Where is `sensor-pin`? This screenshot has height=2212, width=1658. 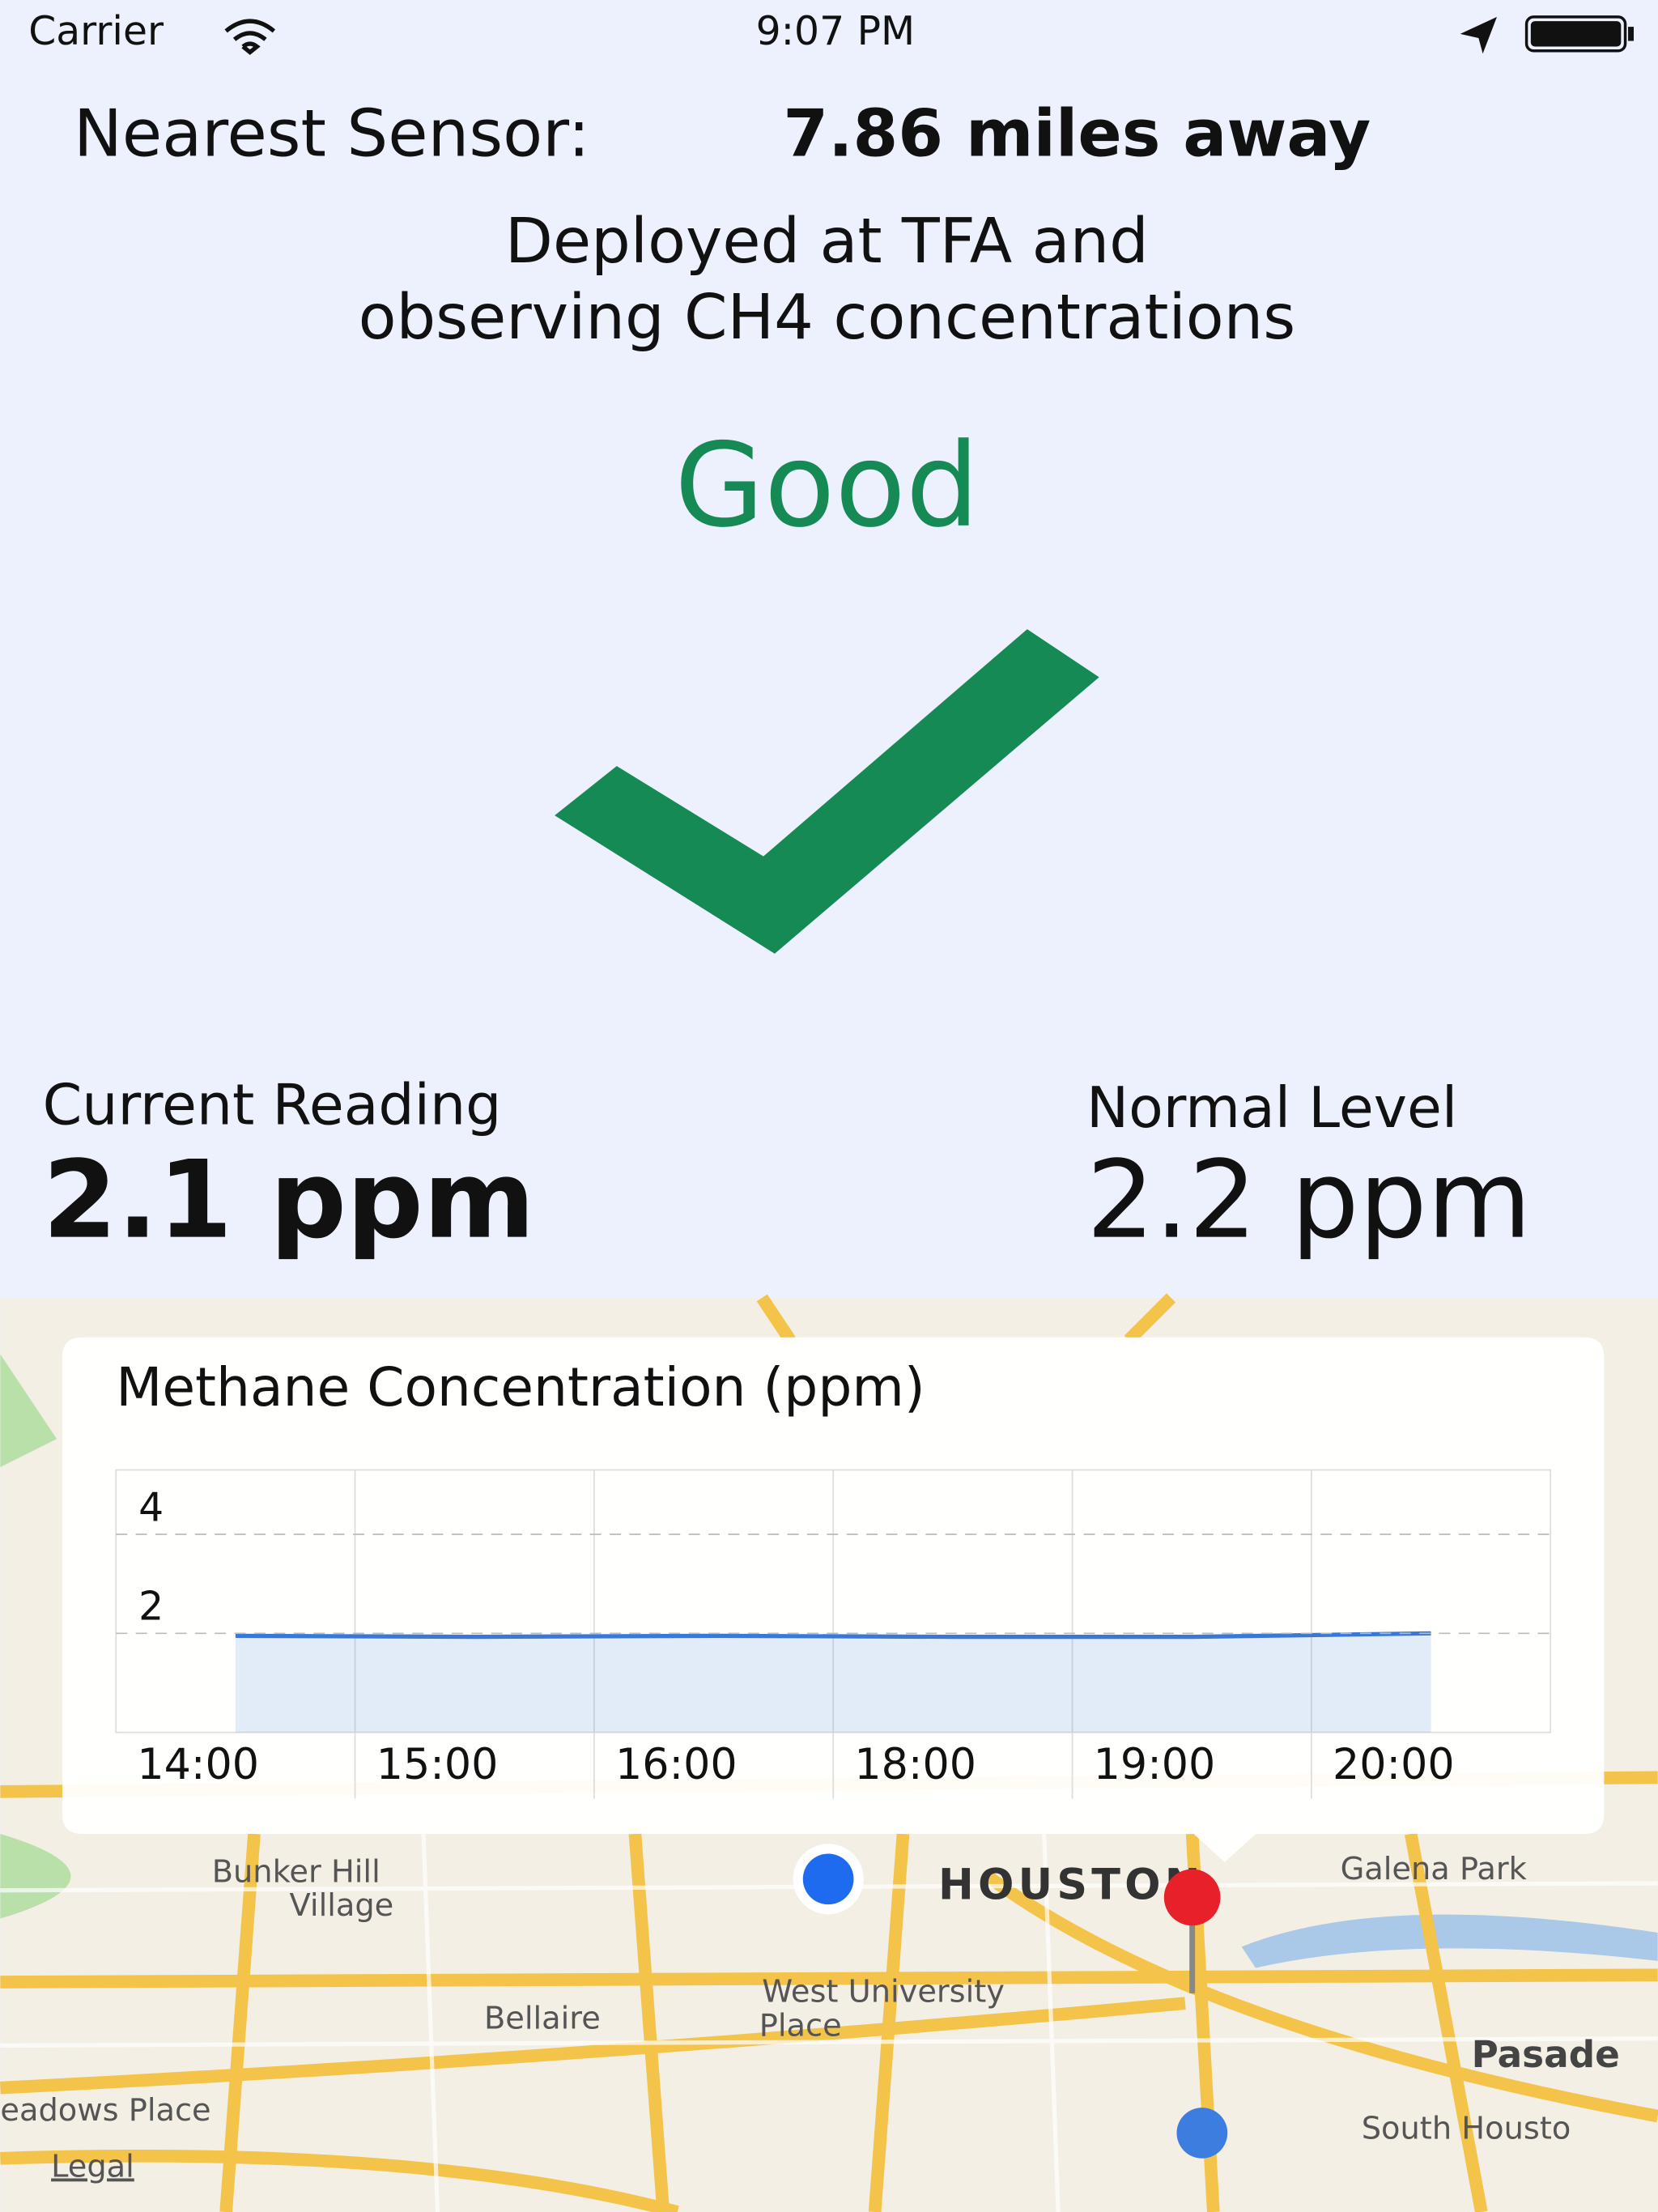
sensor-pin is located at coordinates (1192, 1897).